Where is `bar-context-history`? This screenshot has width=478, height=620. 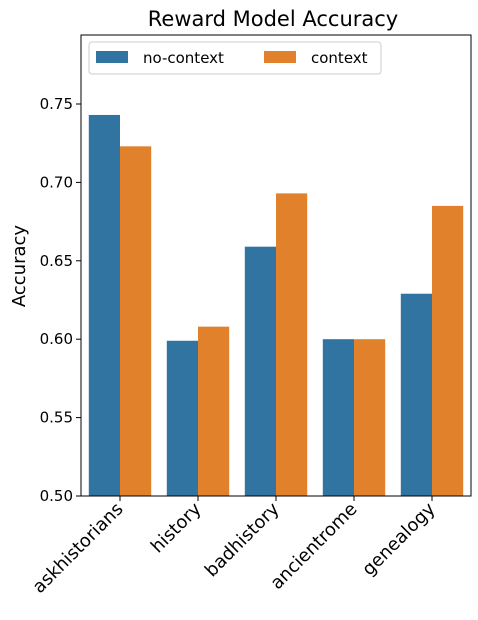 bar-context-history is located at coordinates (214, 411).